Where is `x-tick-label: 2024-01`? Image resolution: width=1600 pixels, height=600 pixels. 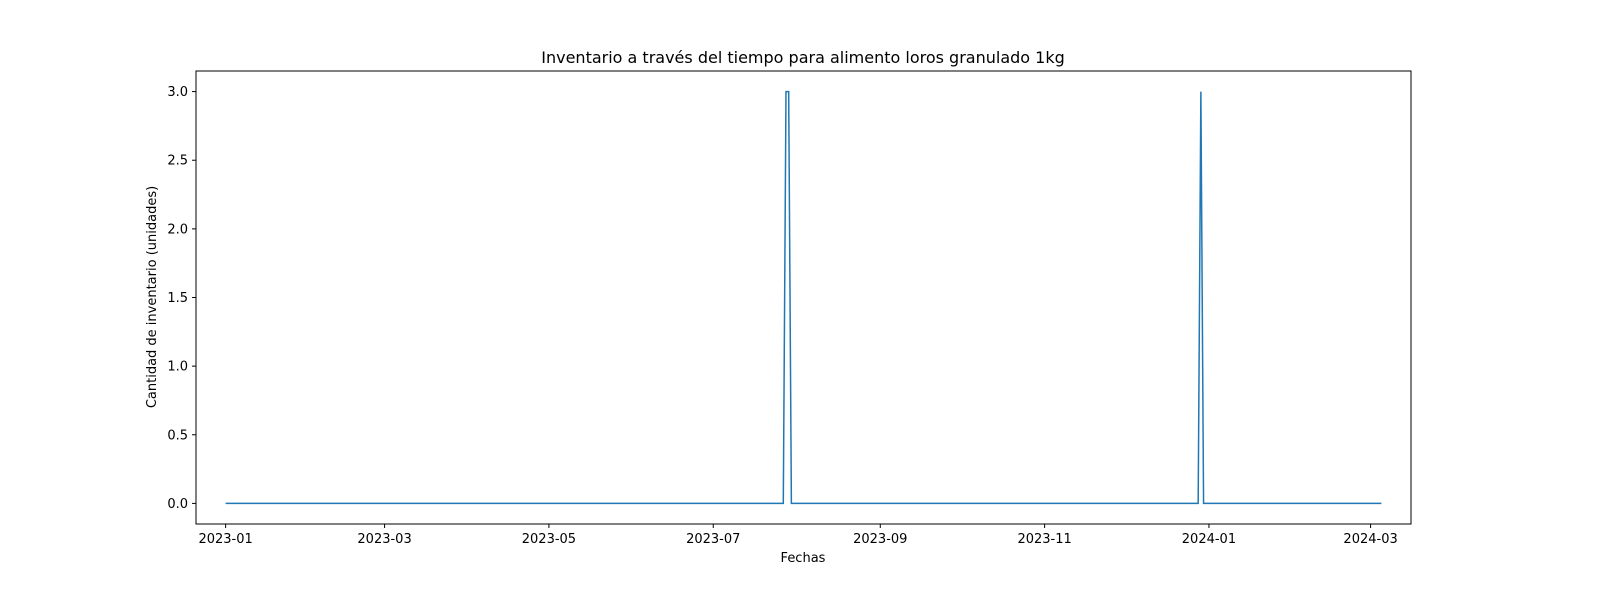 x-tick-label: 2024-01 is located at coordinates (1209, 539).